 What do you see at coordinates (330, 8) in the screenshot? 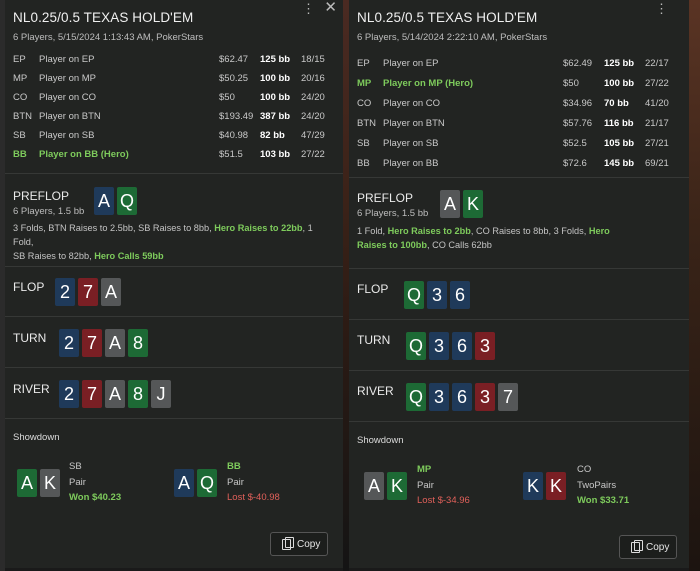
I see `close-icon: ✕` at bounding box center [330, 8].